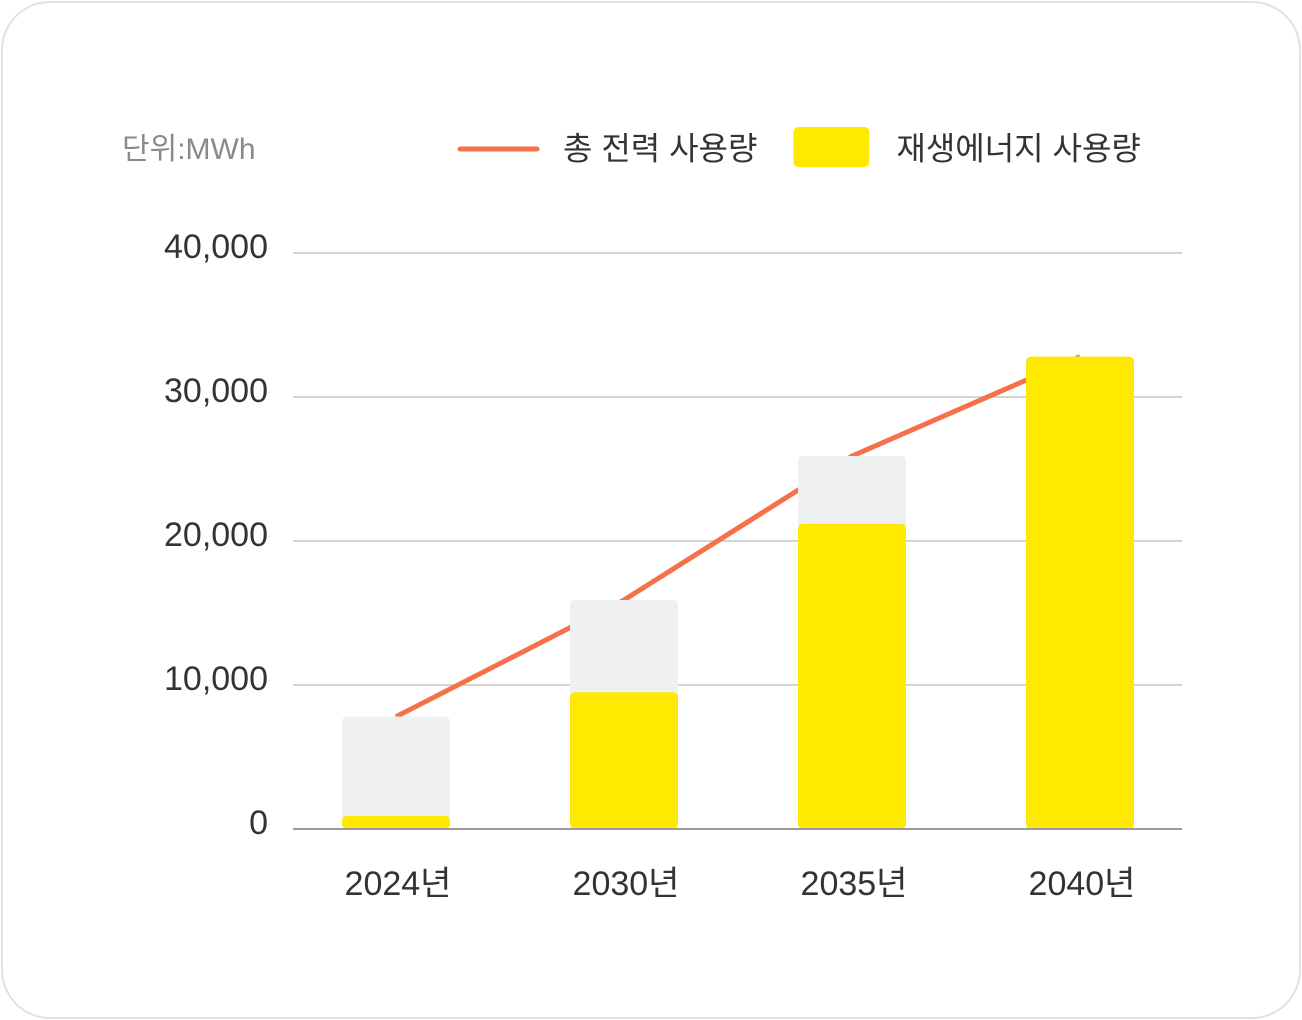  I want to click on y-tick-label: 10,000, so click(216, 679).